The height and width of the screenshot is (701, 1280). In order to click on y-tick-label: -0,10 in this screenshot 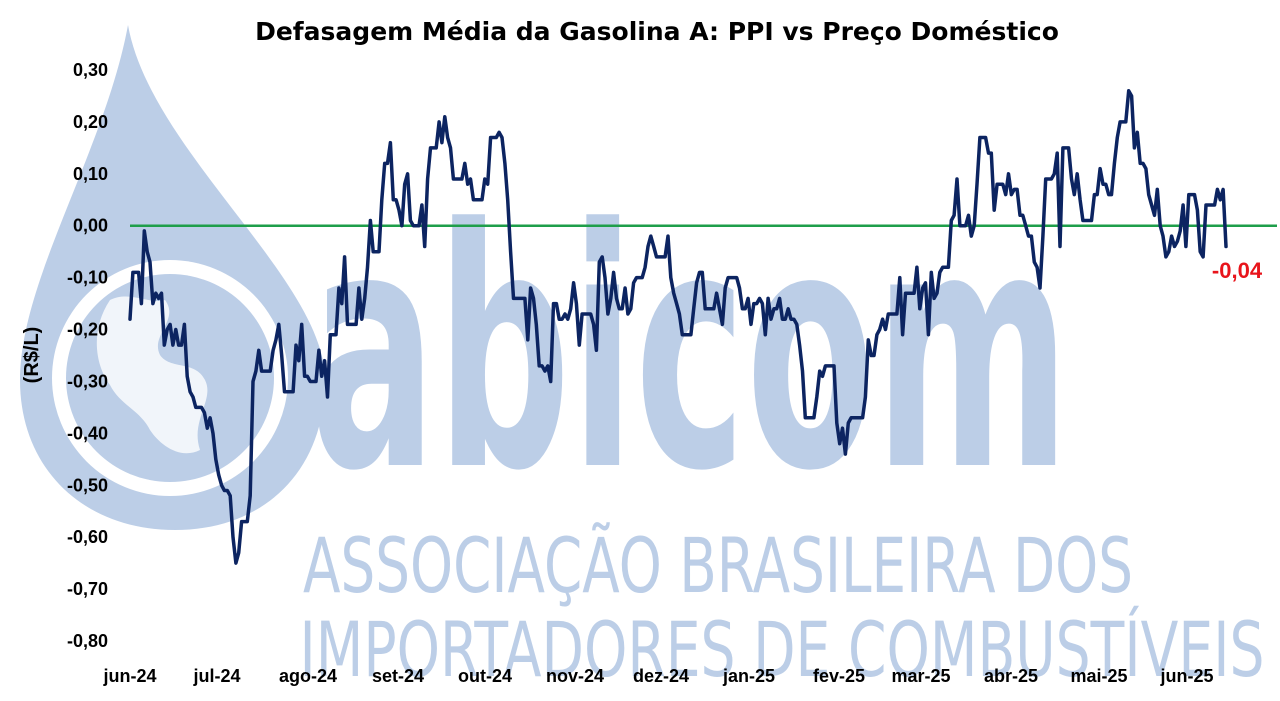, I will do `click(87, 278)`.